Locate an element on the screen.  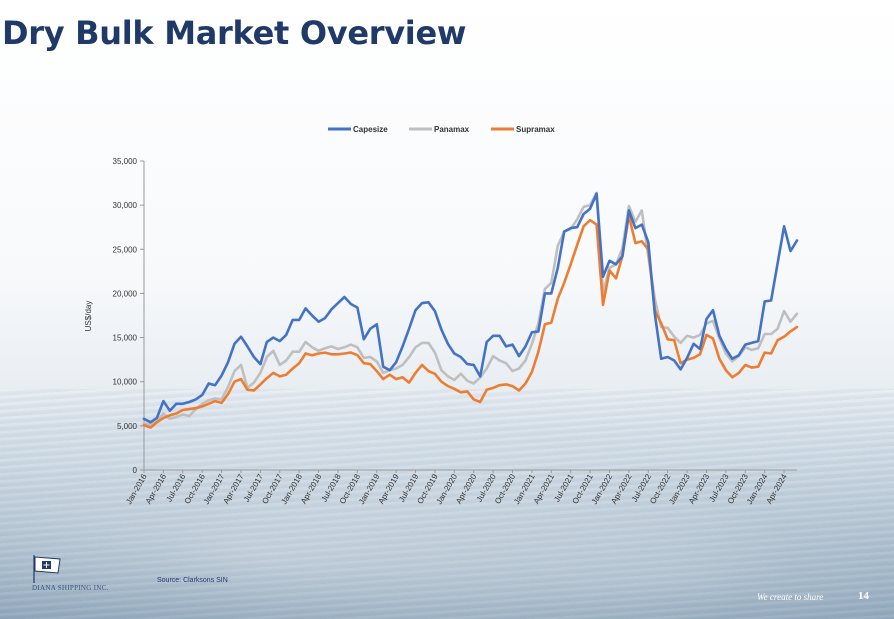
legend-label: Capesize is located at coordinates (370, 129).